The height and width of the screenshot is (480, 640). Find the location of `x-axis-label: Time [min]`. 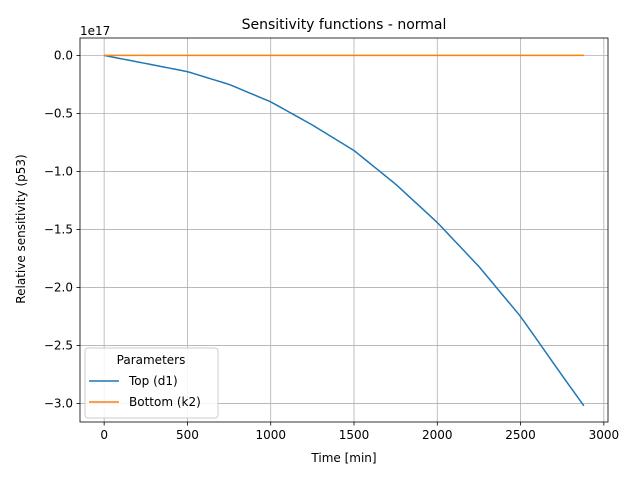

x-axis-label: Time [min] is located at coordinates (343, 458).